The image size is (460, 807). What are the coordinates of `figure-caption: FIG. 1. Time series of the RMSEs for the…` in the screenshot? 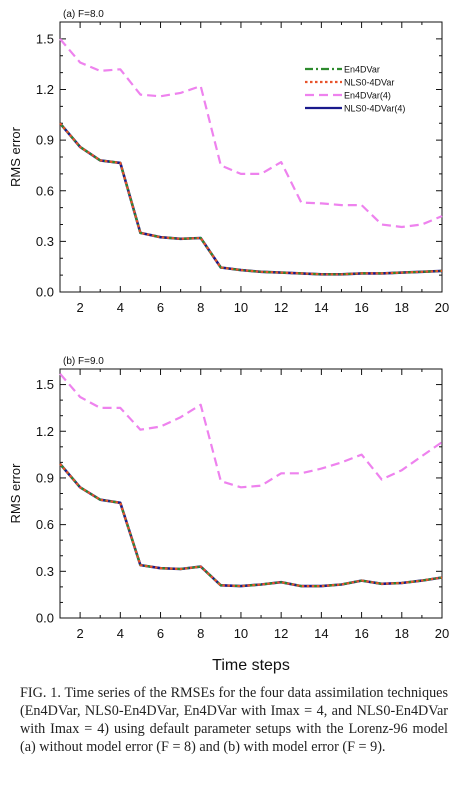 It's located at (234, 720).